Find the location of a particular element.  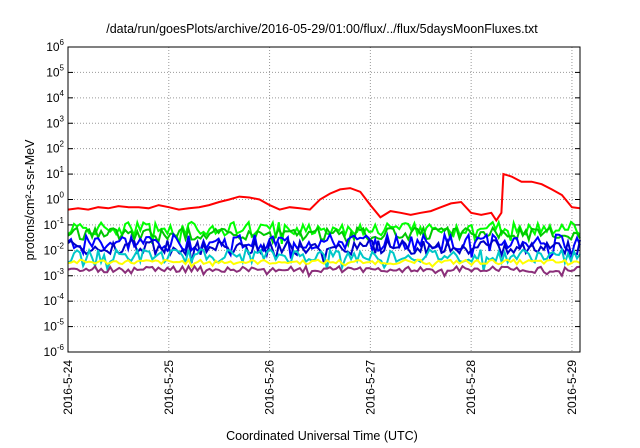

y-tick-label: 10⁴ is located at coordinates (55, 97).